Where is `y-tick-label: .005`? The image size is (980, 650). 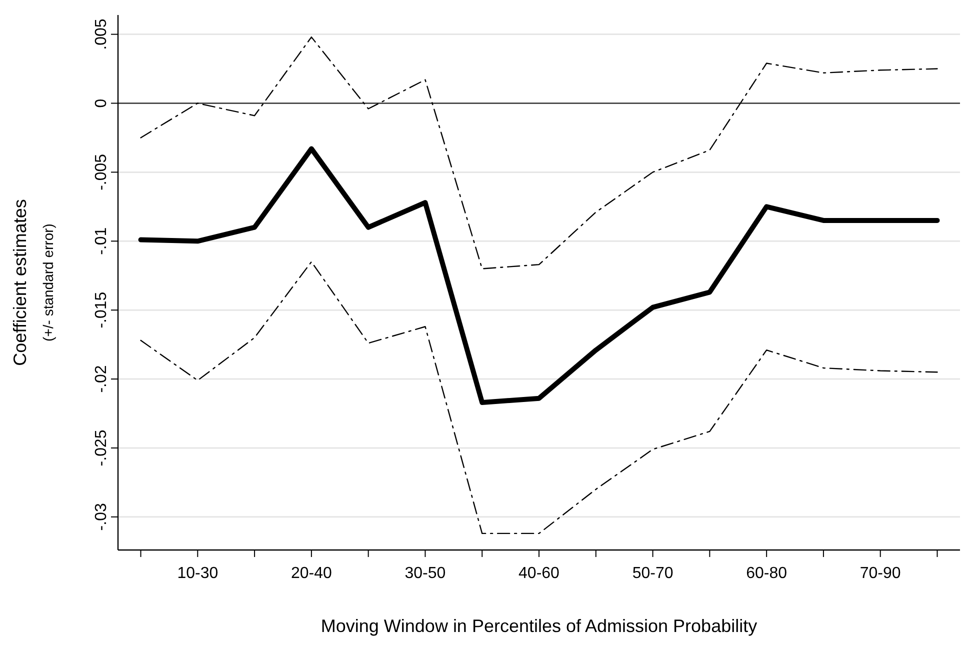 y-tick-label: .005 is located at coordinates (101, 34).